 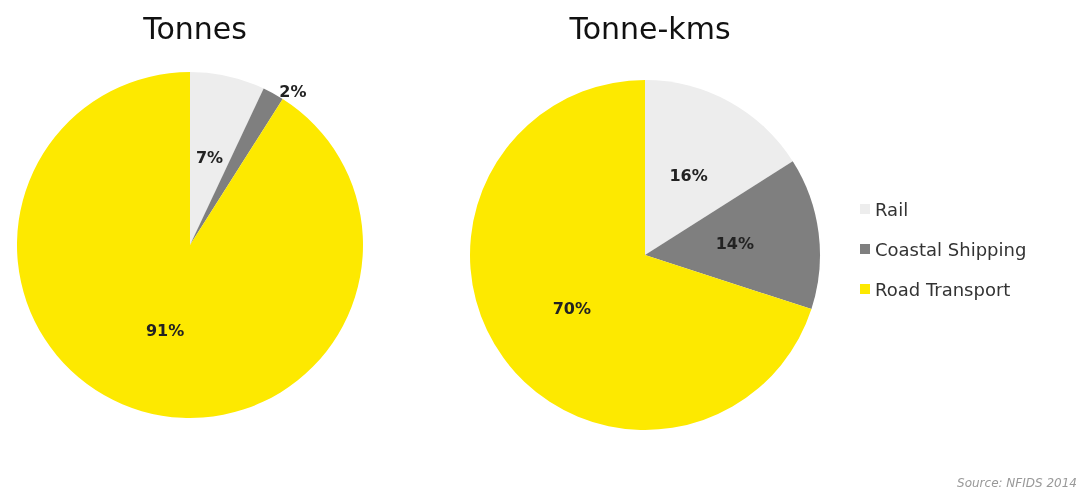 I want to click on chart-title: Tonne-kms, so click(x=649, y=28).